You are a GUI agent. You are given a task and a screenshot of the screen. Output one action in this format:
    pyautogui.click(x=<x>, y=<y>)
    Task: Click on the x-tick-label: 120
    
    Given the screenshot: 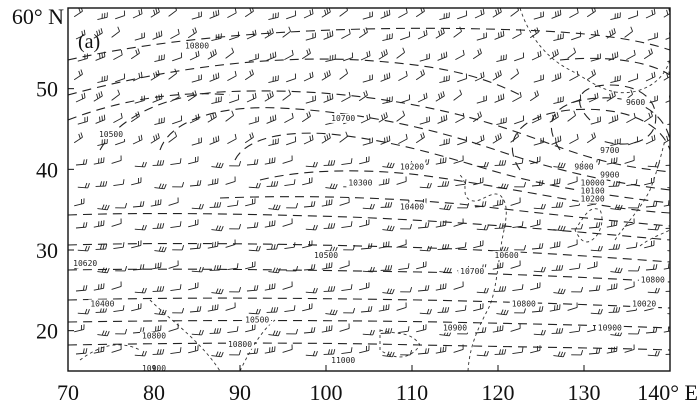 What is the action you would take?
    pyautogui.click(x=498, y=392)
    